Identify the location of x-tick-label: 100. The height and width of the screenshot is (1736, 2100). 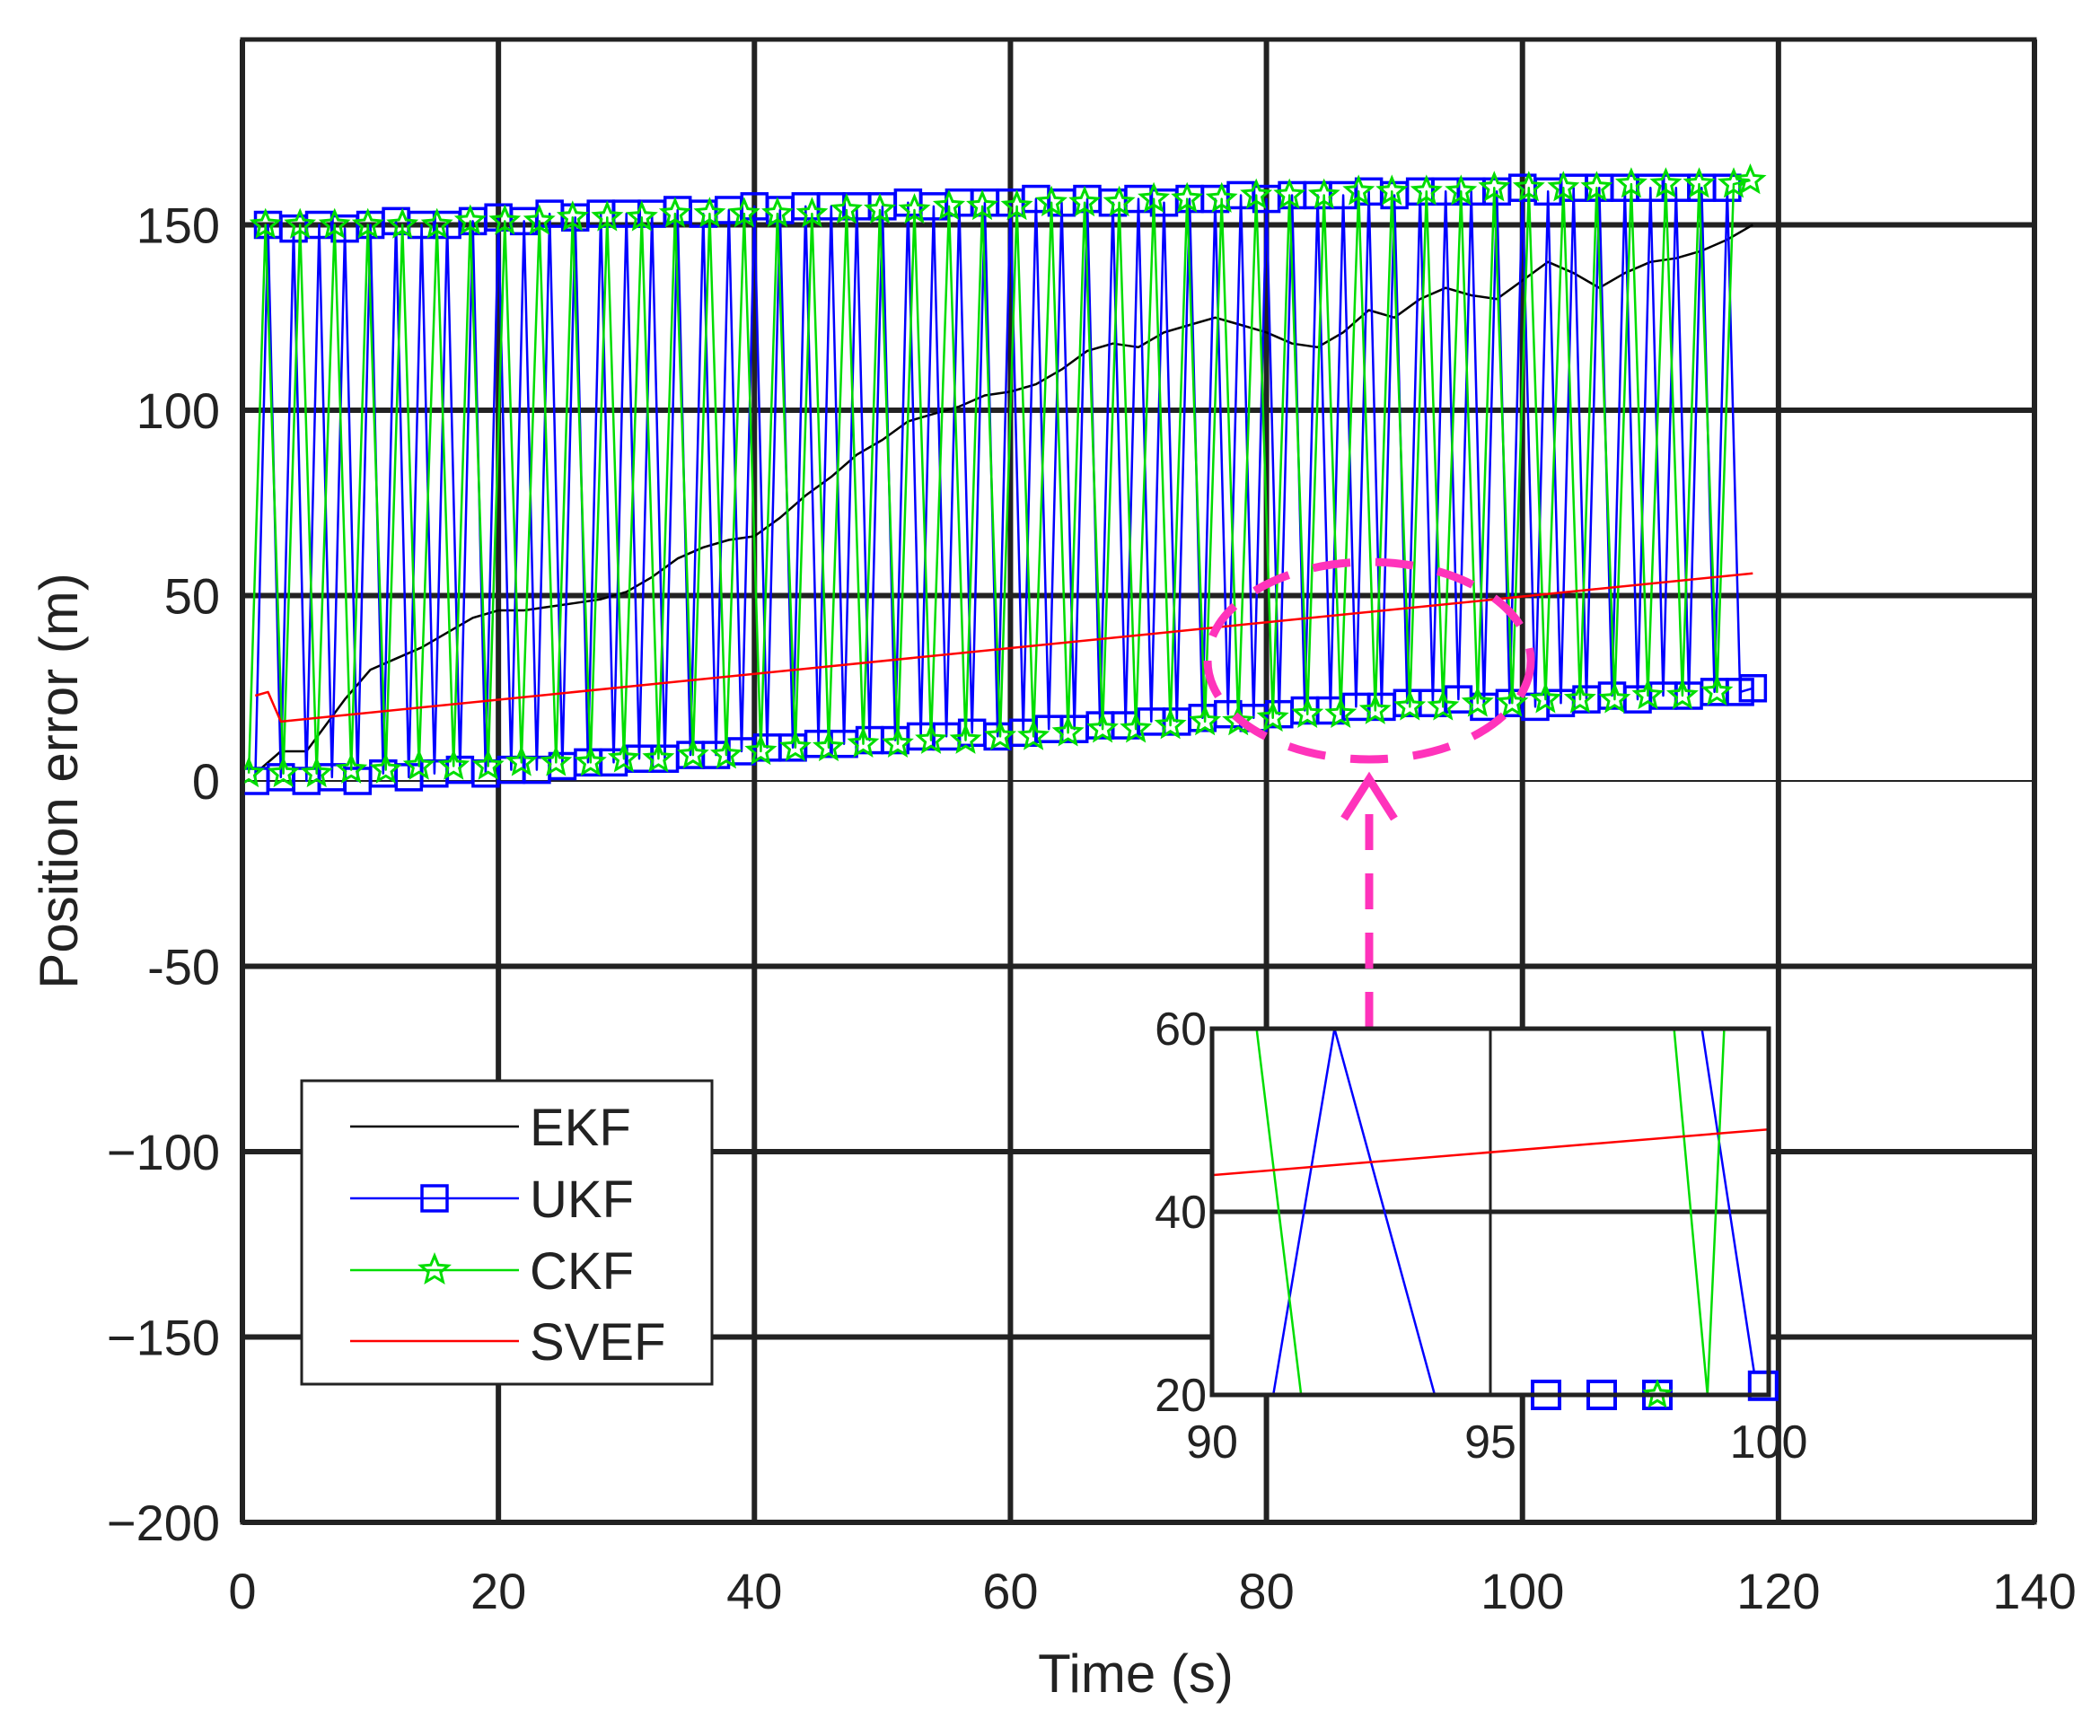
(1523, 1591).